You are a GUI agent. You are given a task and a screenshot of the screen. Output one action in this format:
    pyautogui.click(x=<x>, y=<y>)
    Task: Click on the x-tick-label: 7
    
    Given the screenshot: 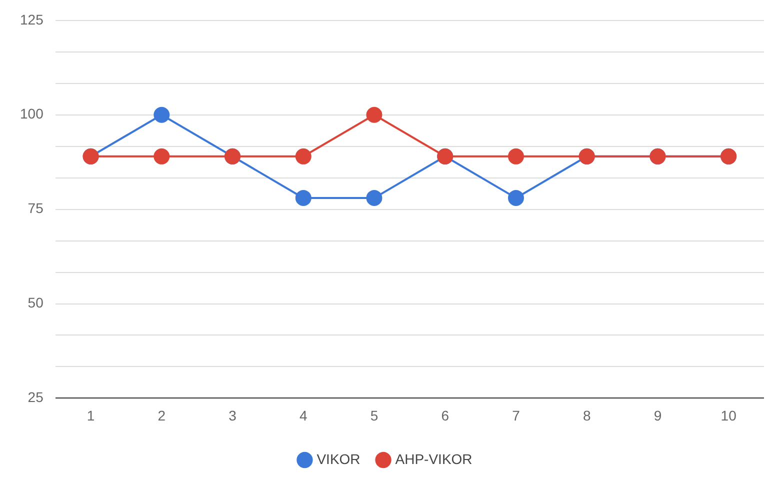 What is the action you would take?
    pyautogui.click(x=516, y=415)
    